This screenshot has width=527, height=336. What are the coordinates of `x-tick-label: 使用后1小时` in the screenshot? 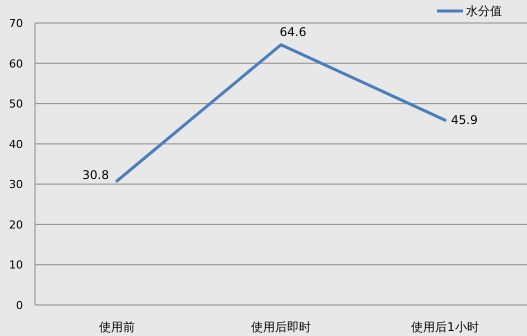 It's located at (445, 327).